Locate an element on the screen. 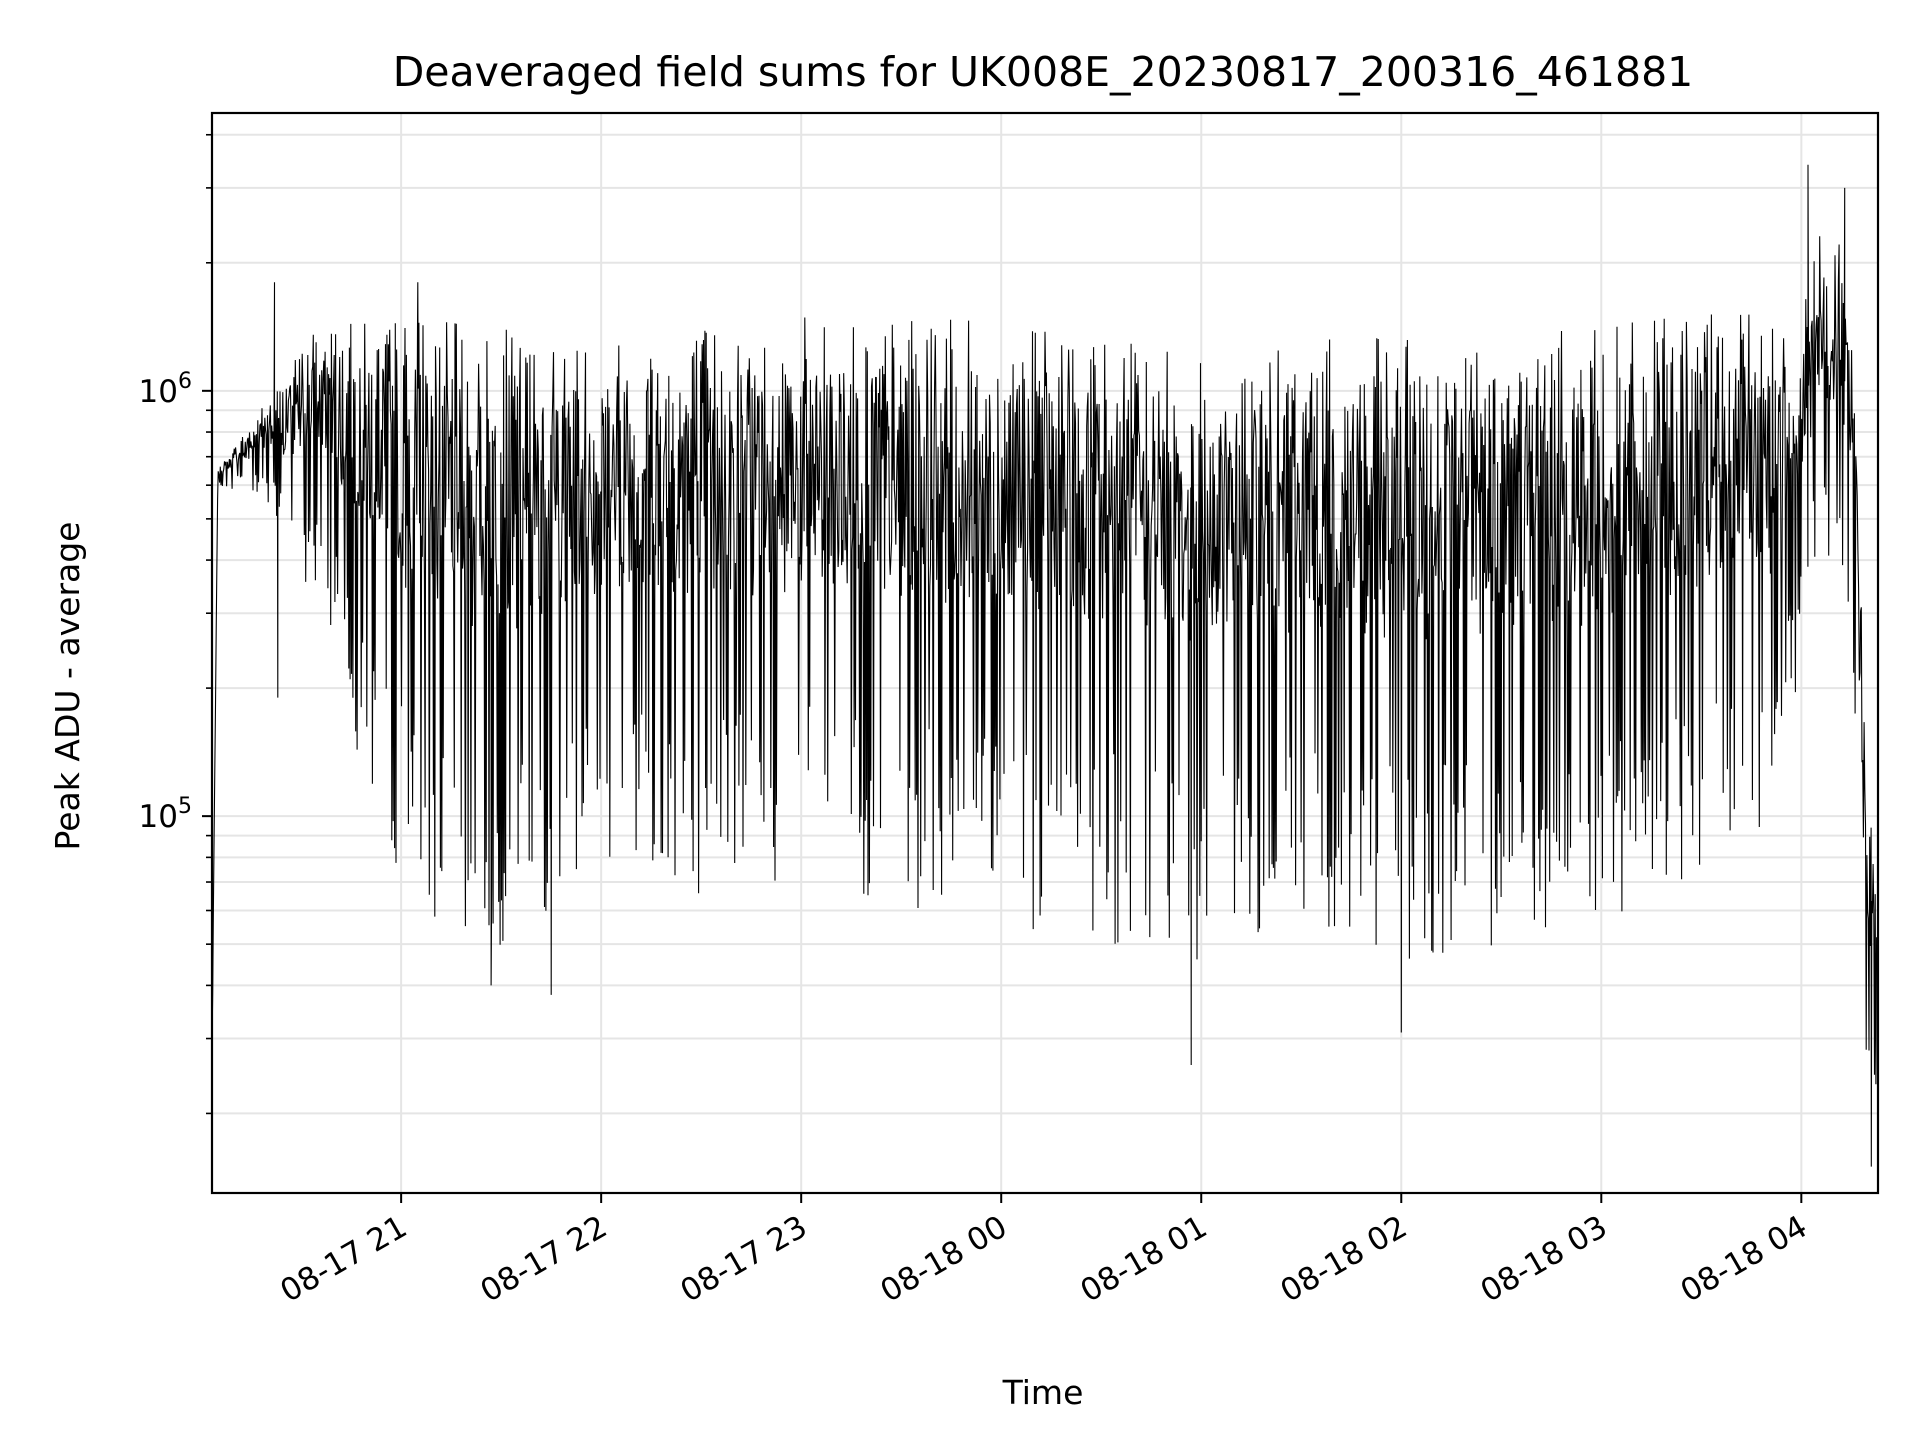 The image size is (1920, 1440). x-axis-label: Time is located at coordinates (1043, 1392).